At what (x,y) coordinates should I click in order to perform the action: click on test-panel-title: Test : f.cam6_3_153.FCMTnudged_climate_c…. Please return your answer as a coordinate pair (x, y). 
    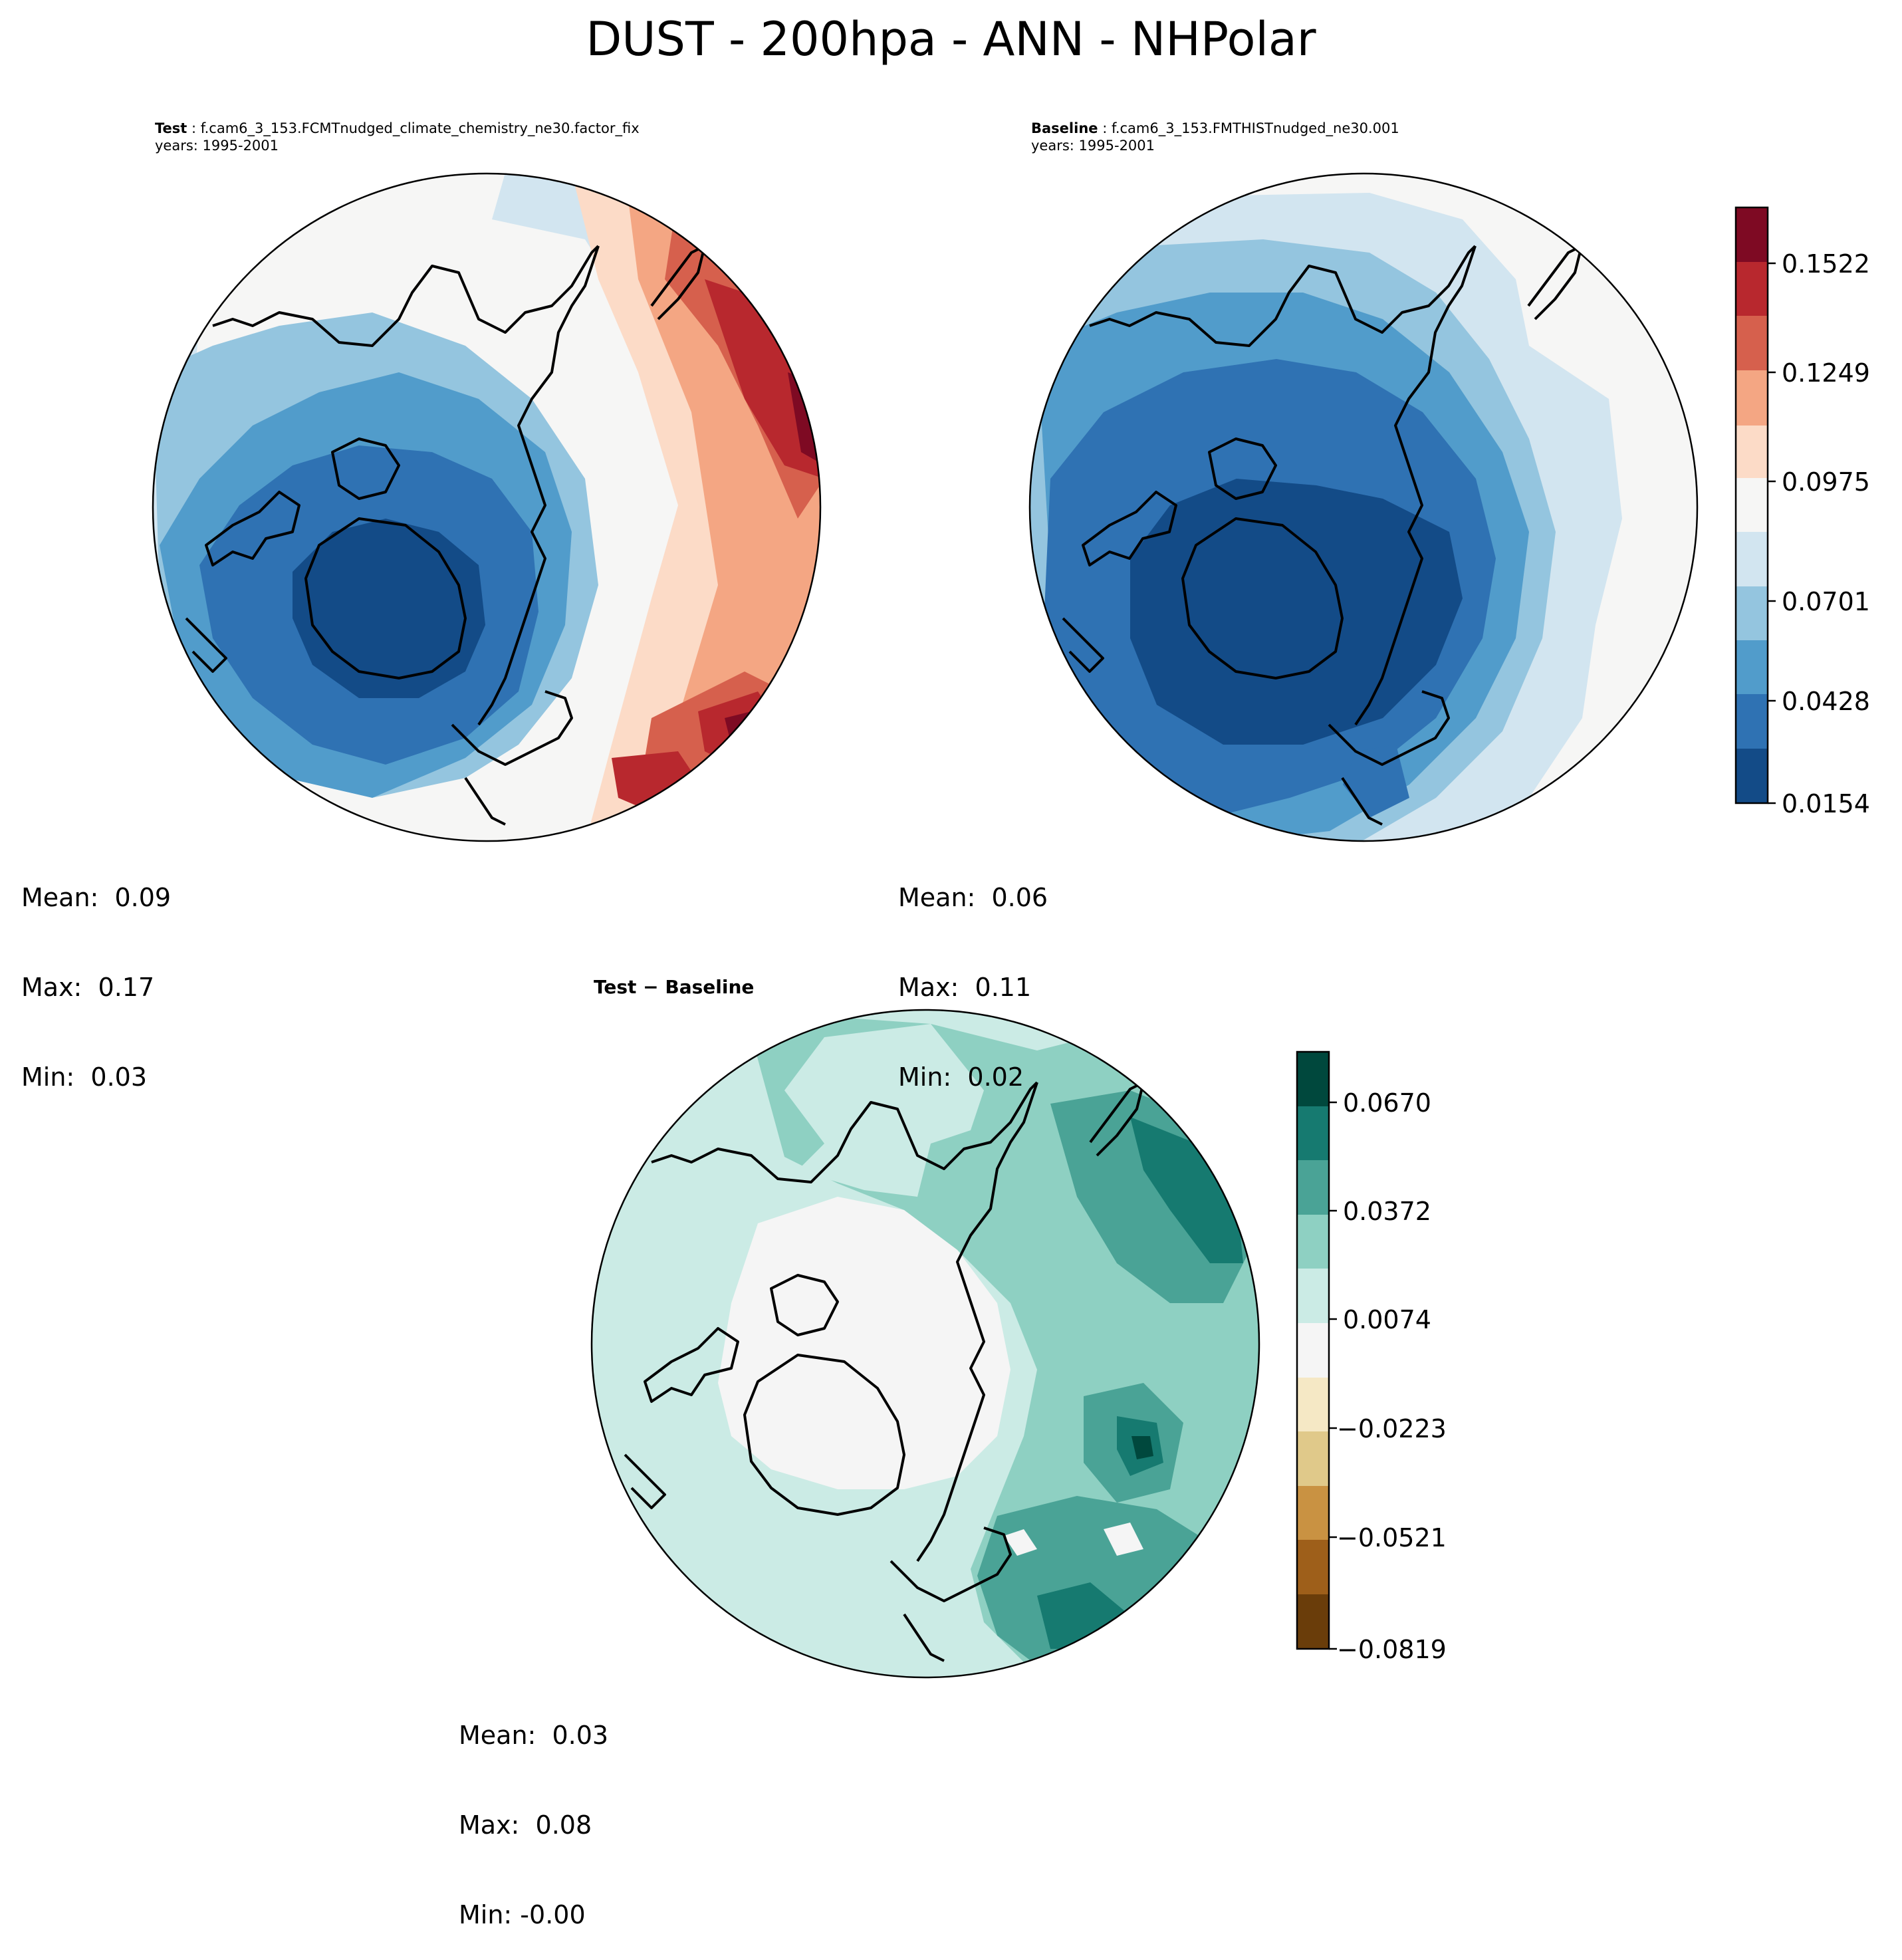
    Looking at the image, I should click on (397, 137).